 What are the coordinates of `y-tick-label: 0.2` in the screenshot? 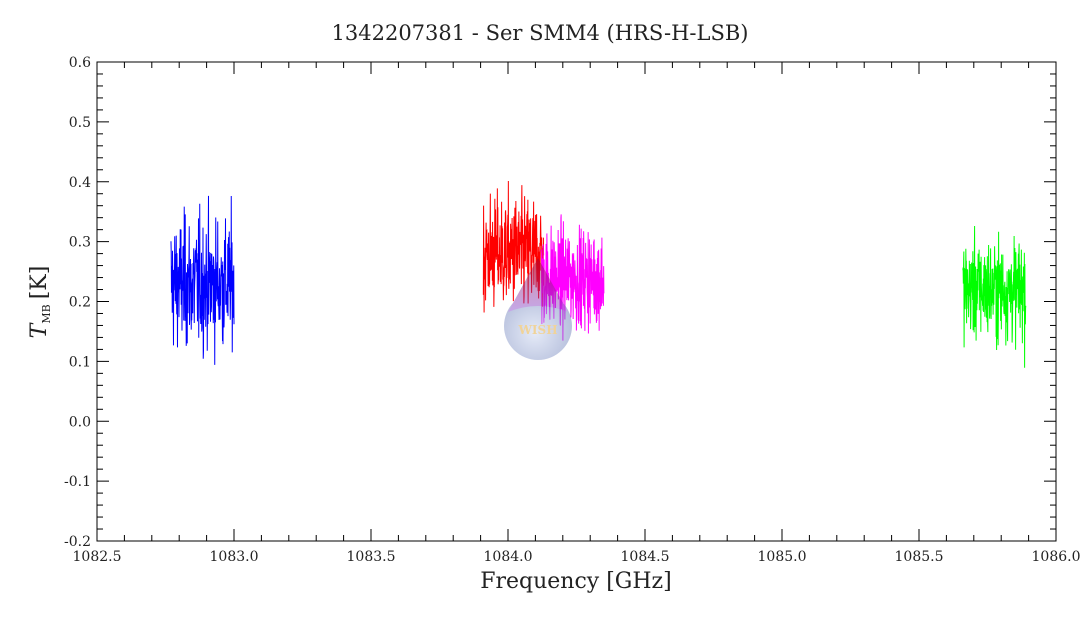 It's located at (80, 303).